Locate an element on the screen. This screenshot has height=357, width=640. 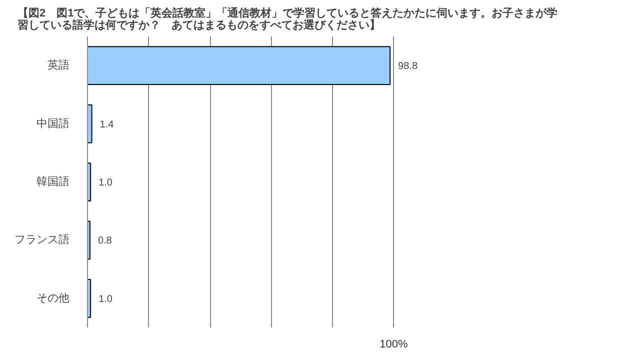
y-tick-label: その他 is located at coordinates (53, 298).